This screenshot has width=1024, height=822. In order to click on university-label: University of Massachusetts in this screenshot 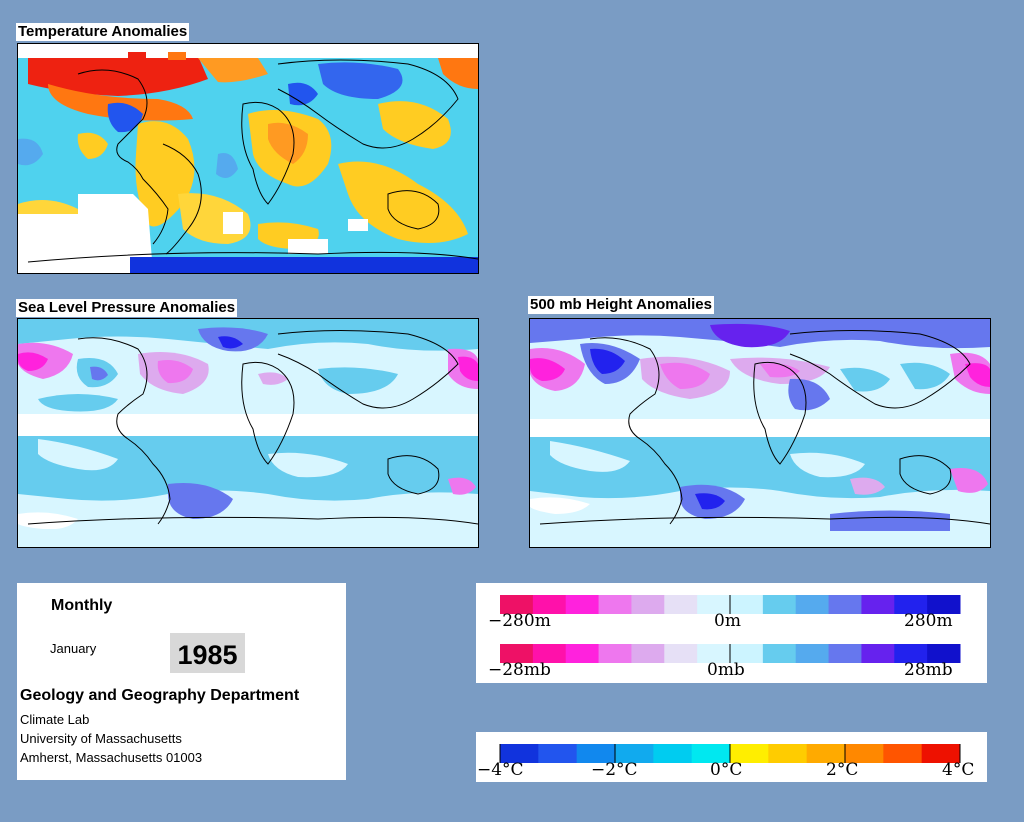, I will do `click(101, 738)`.